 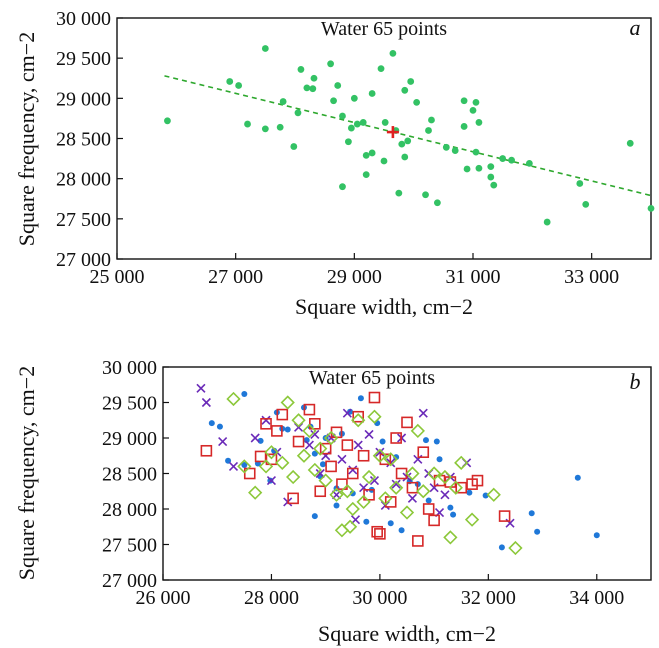 What do you see at coordinates (83, 220) in the screenshot?
I see `a-y-tick-label: 27 500` at bounding box center [83, 220].